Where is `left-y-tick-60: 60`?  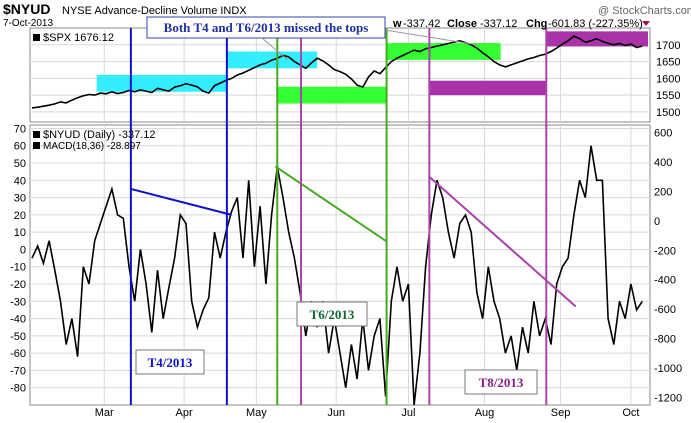
left-y-tick-60: 60 is located at coordinates (20, 147).